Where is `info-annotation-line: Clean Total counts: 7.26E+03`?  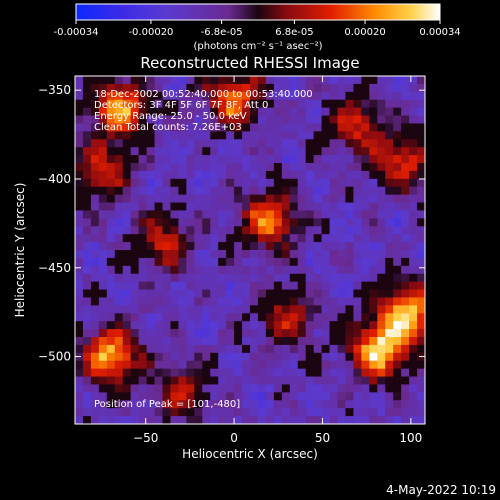
info-annotation-line: Clean Total counts: 7.26E+03 is located at coordinates (168, 127).